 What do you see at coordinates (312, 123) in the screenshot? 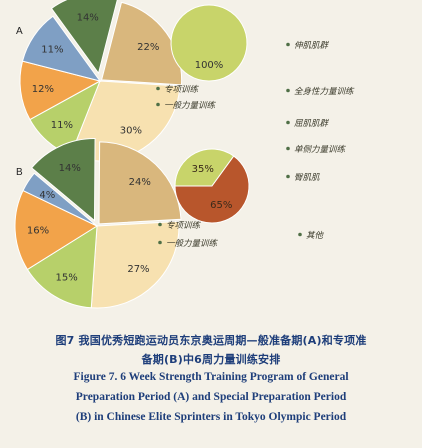
I see `legend-right-3: 屈肌肌群` at bounding box center [312, 123].